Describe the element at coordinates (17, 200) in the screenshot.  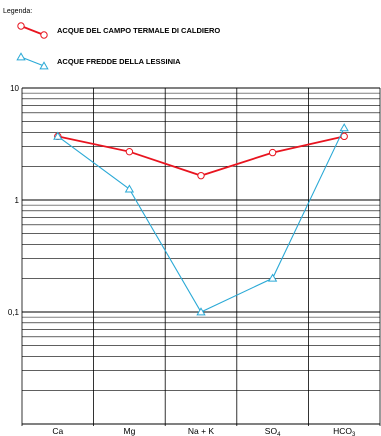
I see `y-tick-label: 1` at that location.